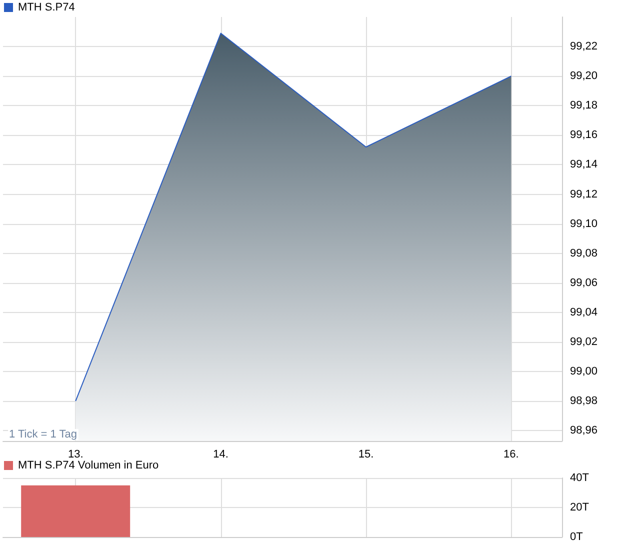 The image size is (620, 546). Describe the element at coordinates (366, 454) in the screenshot. I see `x-tick-label: 15.` at that location.